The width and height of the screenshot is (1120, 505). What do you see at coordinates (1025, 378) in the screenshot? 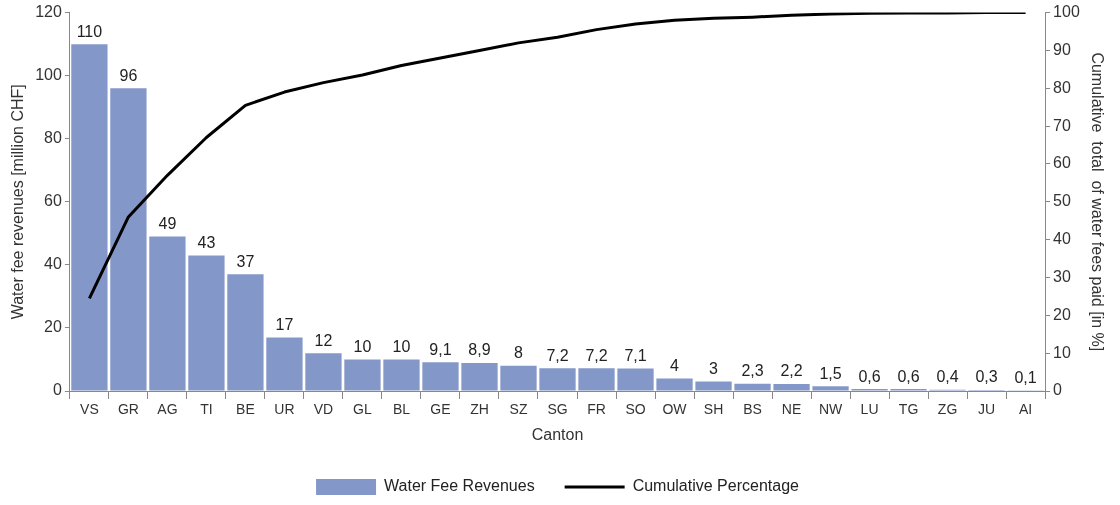
I see `data-label: 0,1` at bounding box center [1025, 378].